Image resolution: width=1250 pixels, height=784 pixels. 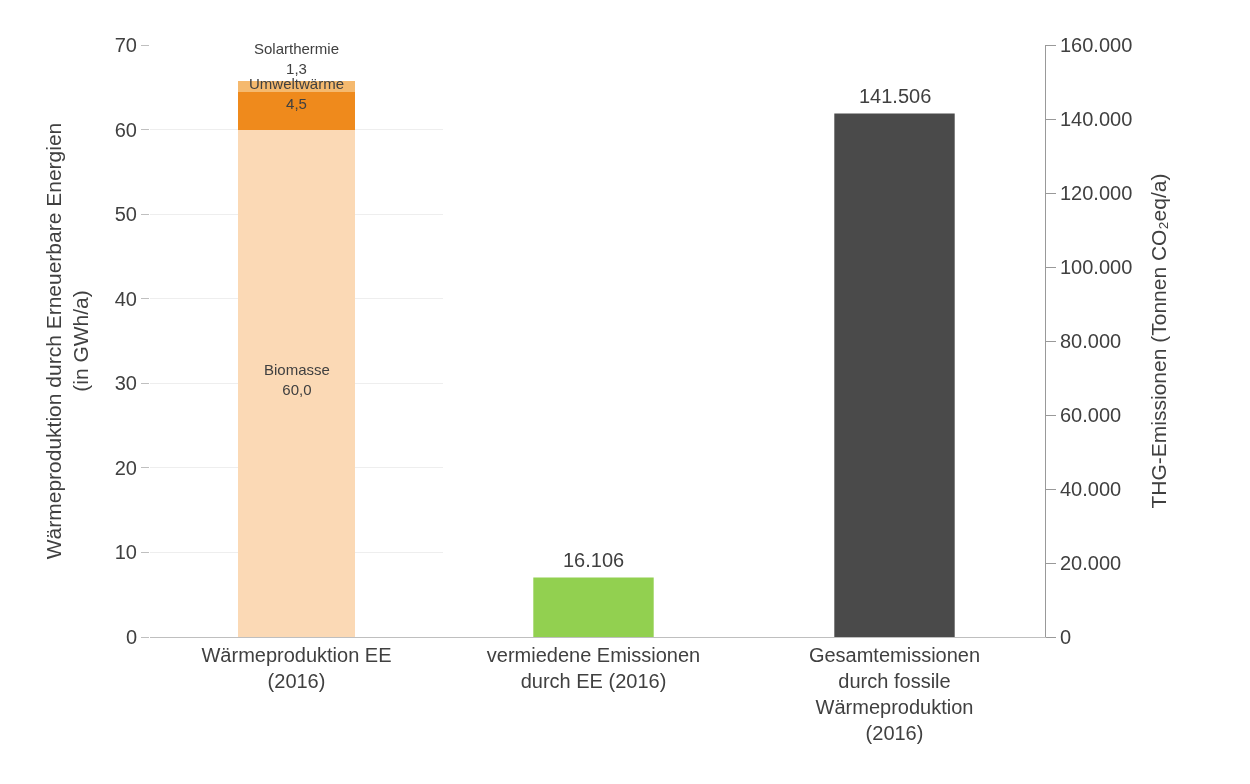 I want to click on data-label: 4,5, so click(x=296, y=103).